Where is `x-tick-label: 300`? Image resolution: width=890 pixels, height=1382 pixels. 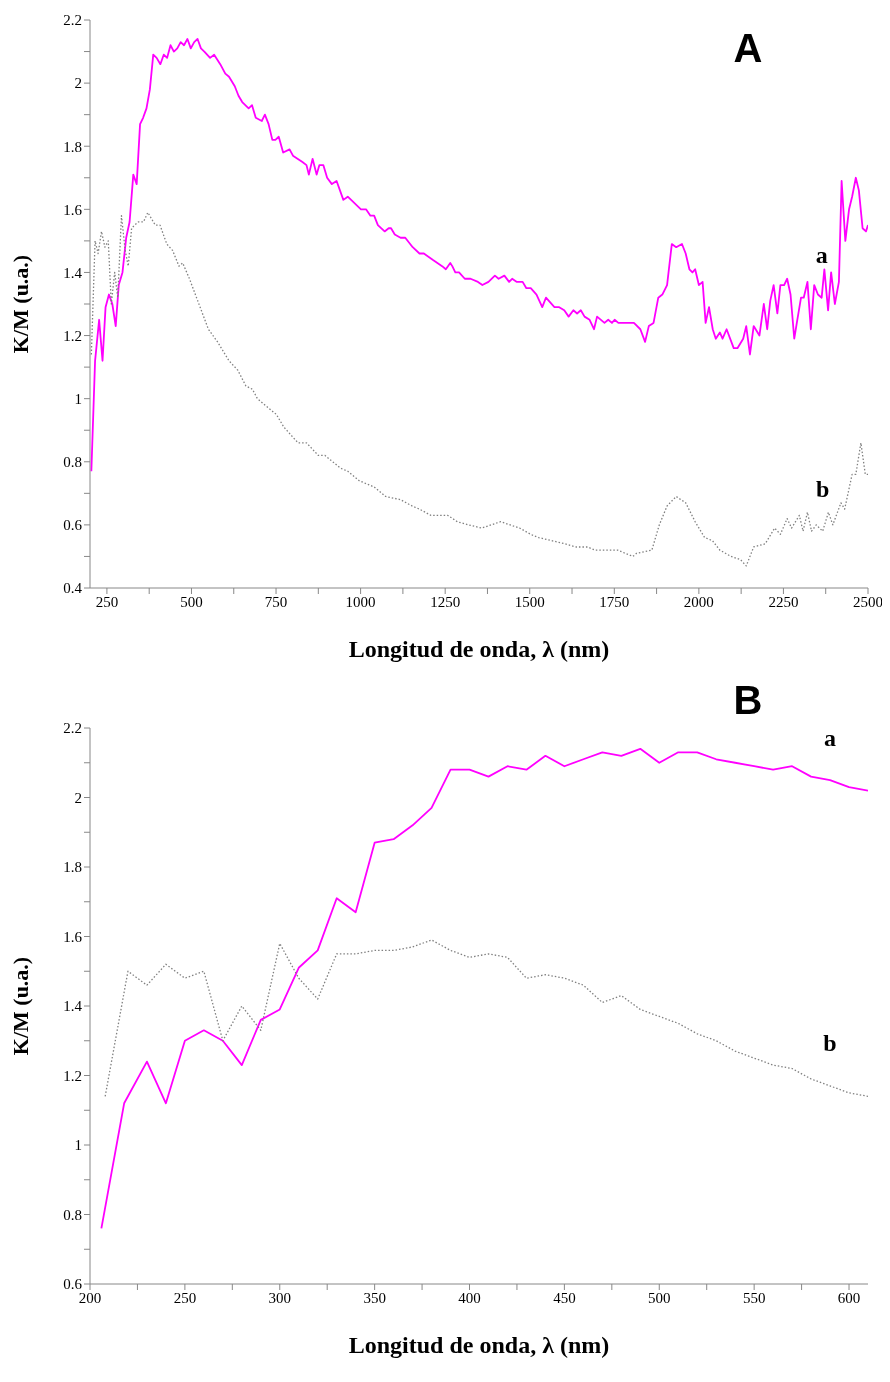 x-tick-label: 300 is located at coordinates (280, 1297).